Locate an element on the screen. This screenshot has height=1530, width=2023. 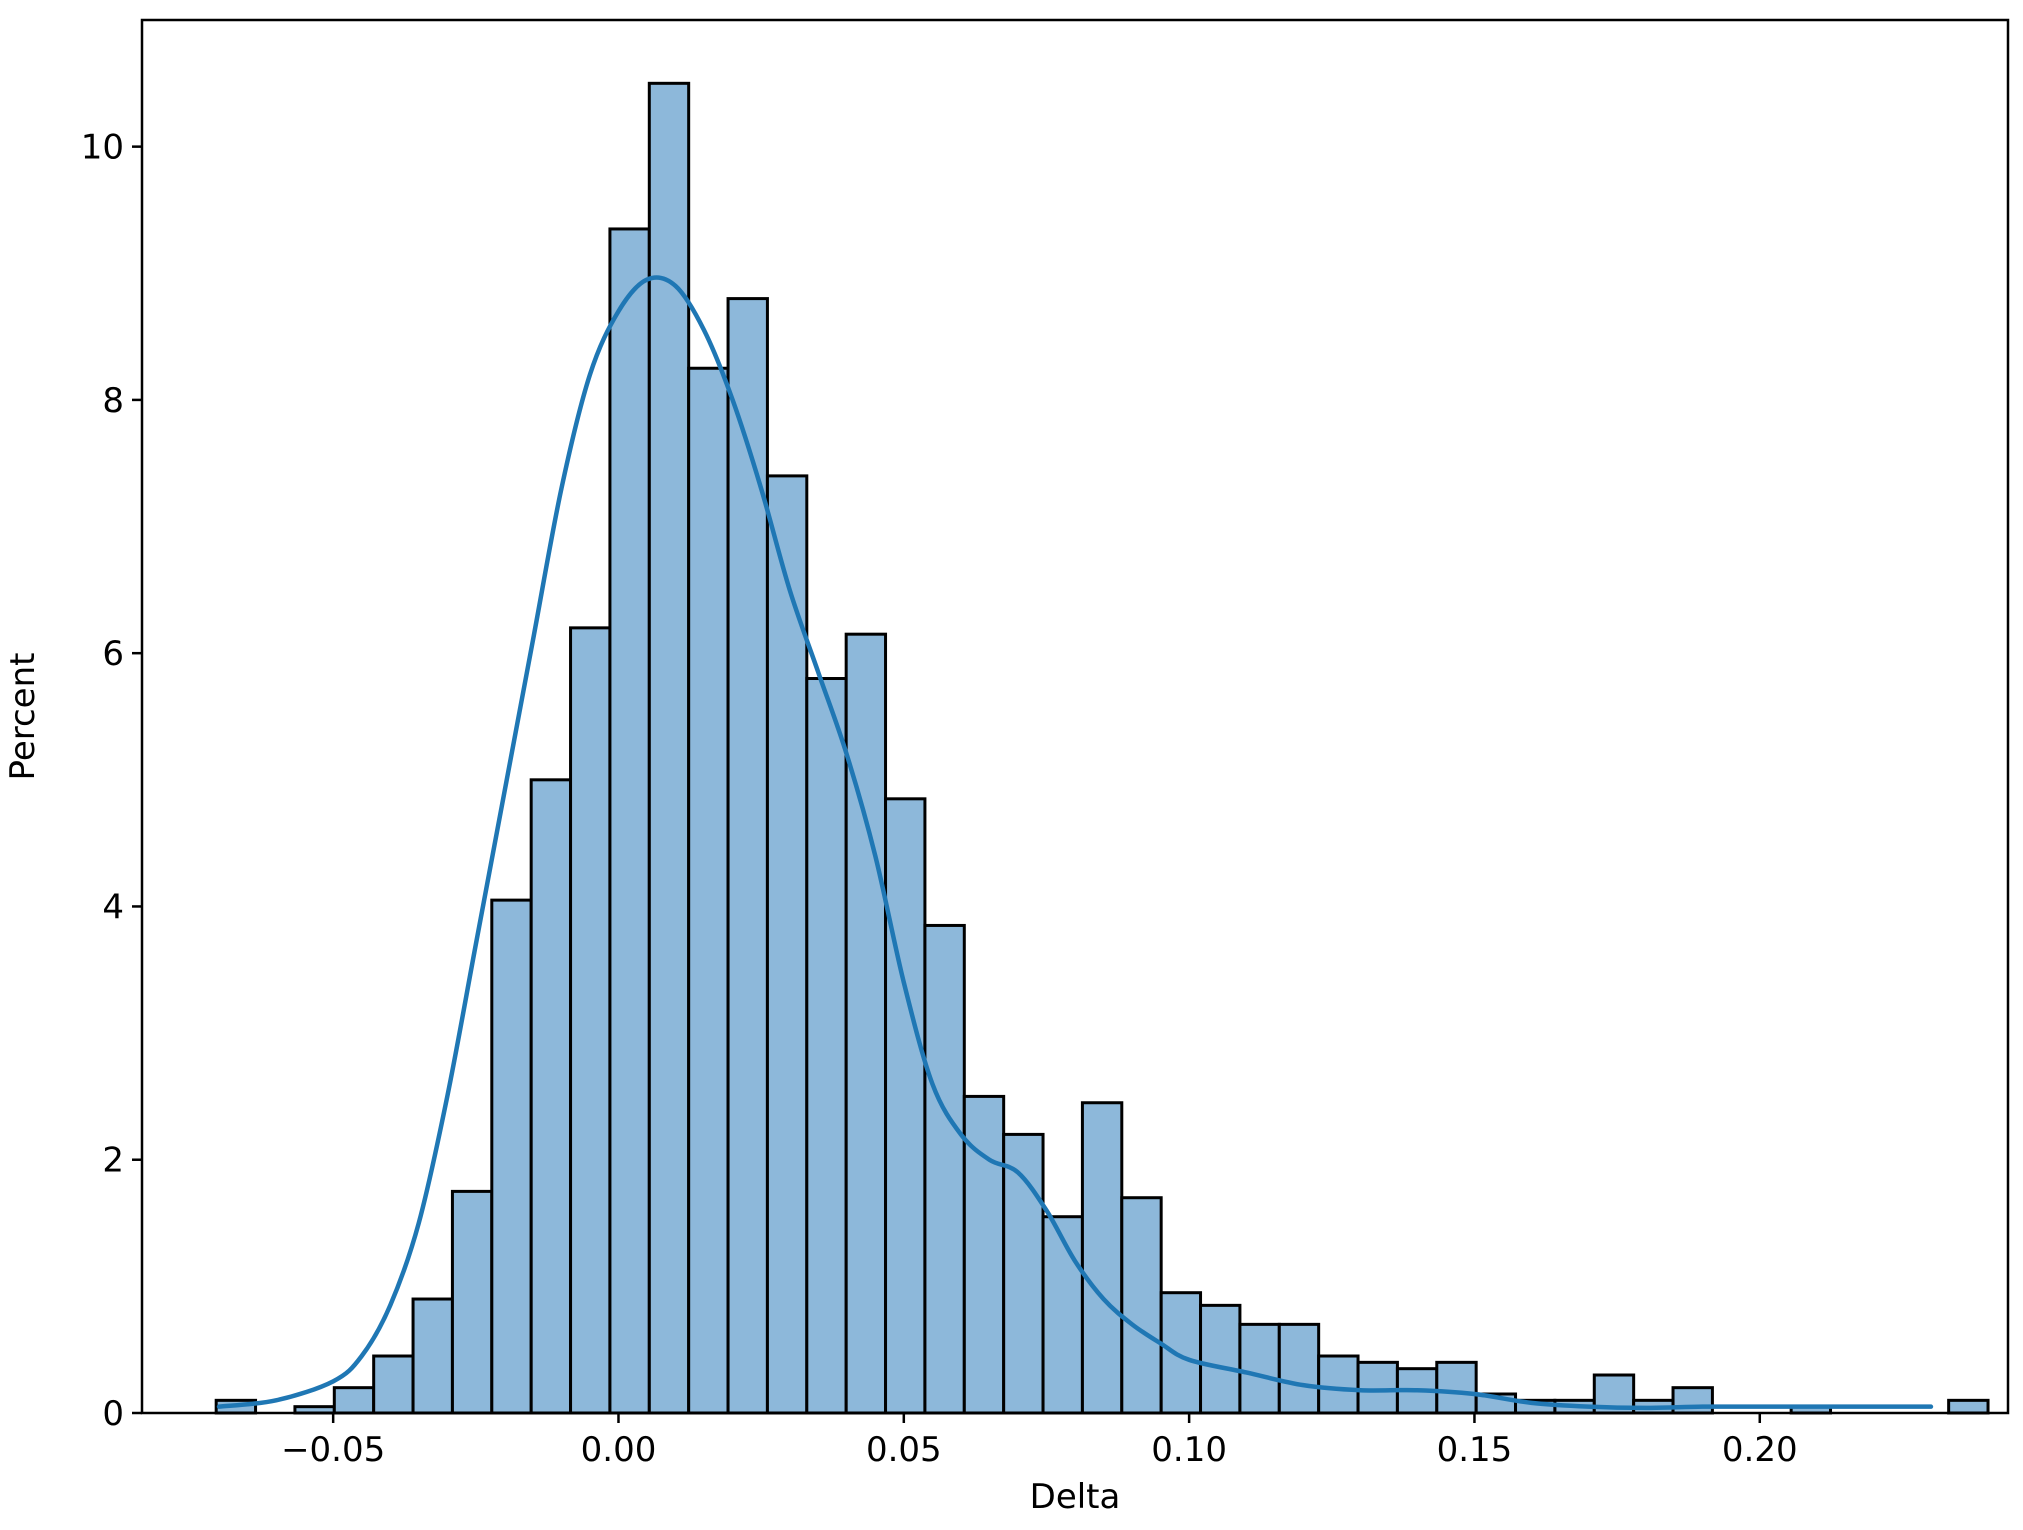
y-tick-label: 2 is located at coordinates (113, 1161).